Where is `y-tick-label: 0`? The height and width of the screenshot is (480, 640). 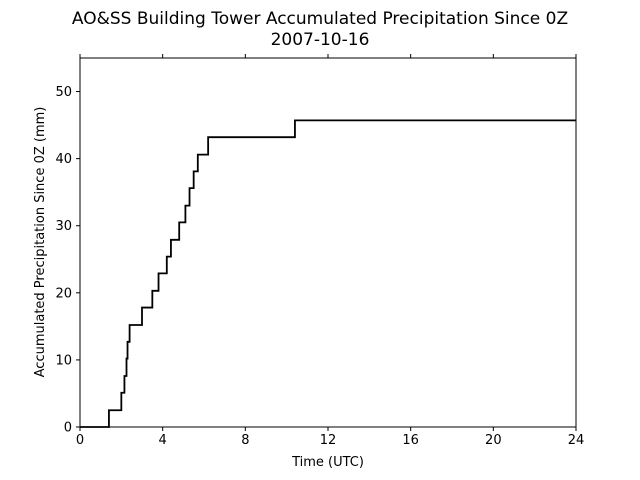 y-tick-label: 0 is located at coordinates (68, 428).